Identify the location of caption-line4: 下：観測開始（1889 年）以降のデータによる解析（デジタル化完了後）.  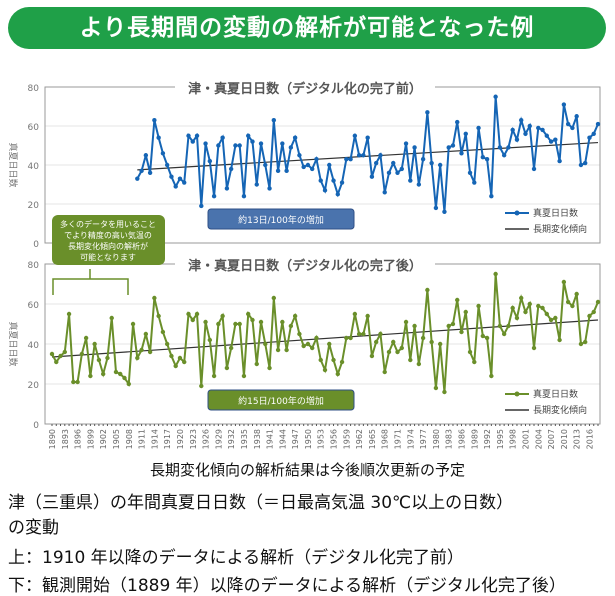
(287, 586).